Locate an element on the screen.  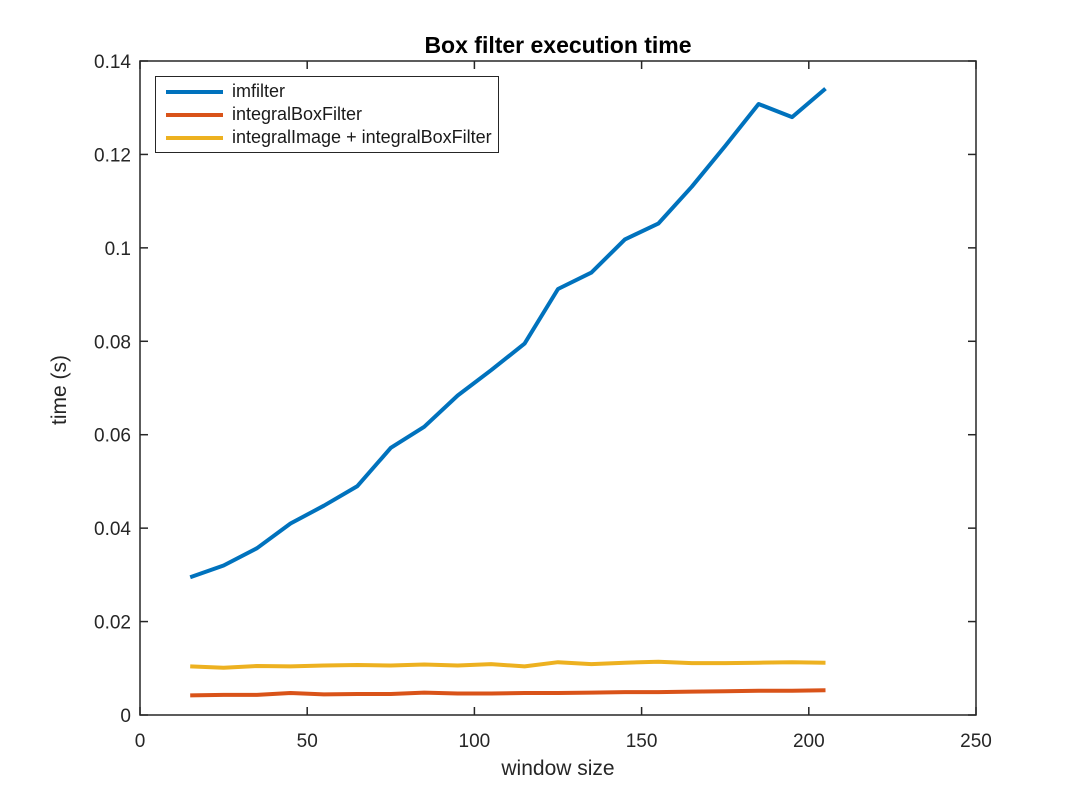
y-tick-label: 0 is located at coordinates (125, 716).